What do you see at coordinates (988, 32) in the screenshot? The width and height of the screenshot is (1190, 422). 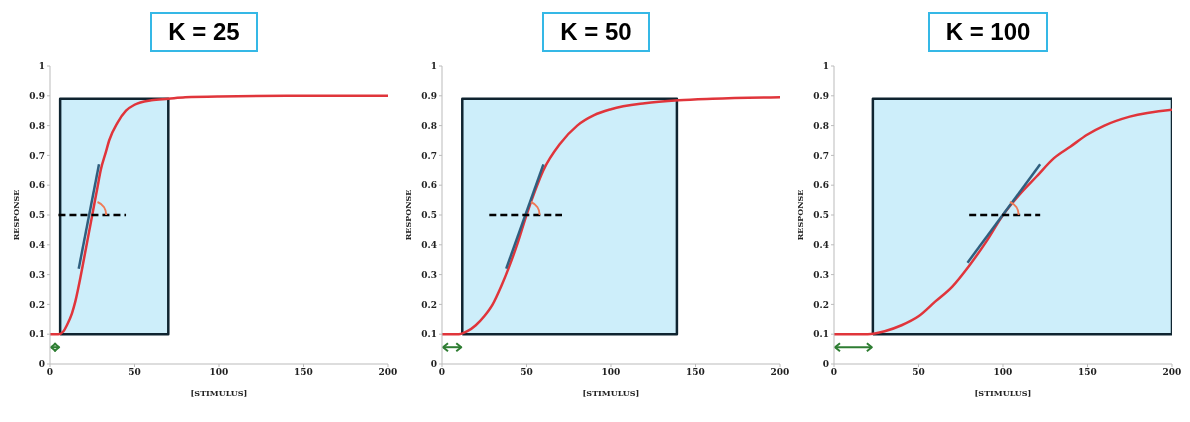 I see `chart-title: K = 100` at bounding box center [988, 32].